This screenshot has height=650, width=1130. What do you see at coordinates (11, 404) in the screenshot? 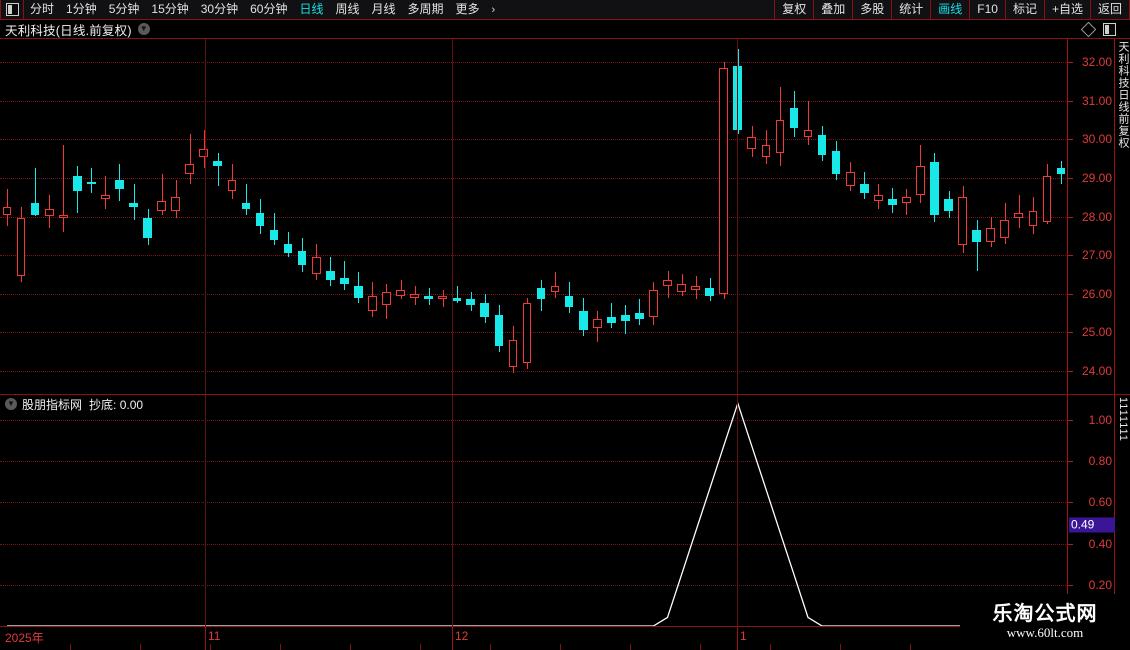
I see `indicator-chevron-down-icon: ▼` at bounding box center [11, 404].